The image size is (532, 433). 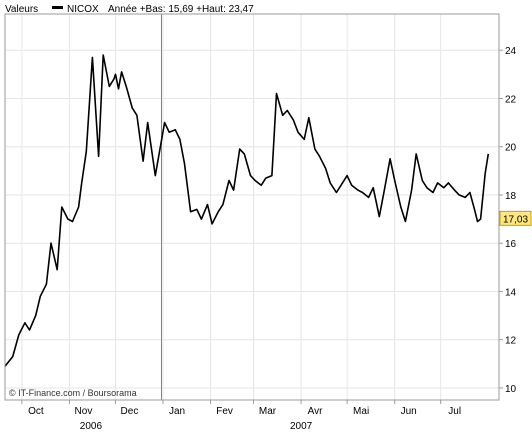 What do you see at coordinates (241, 408) in the screenshot?
I see `x-axis-ticks: Oct Nov Dec Jan Fev Mar Avr Mai Jun Jul` at bounding box center [241, 408].